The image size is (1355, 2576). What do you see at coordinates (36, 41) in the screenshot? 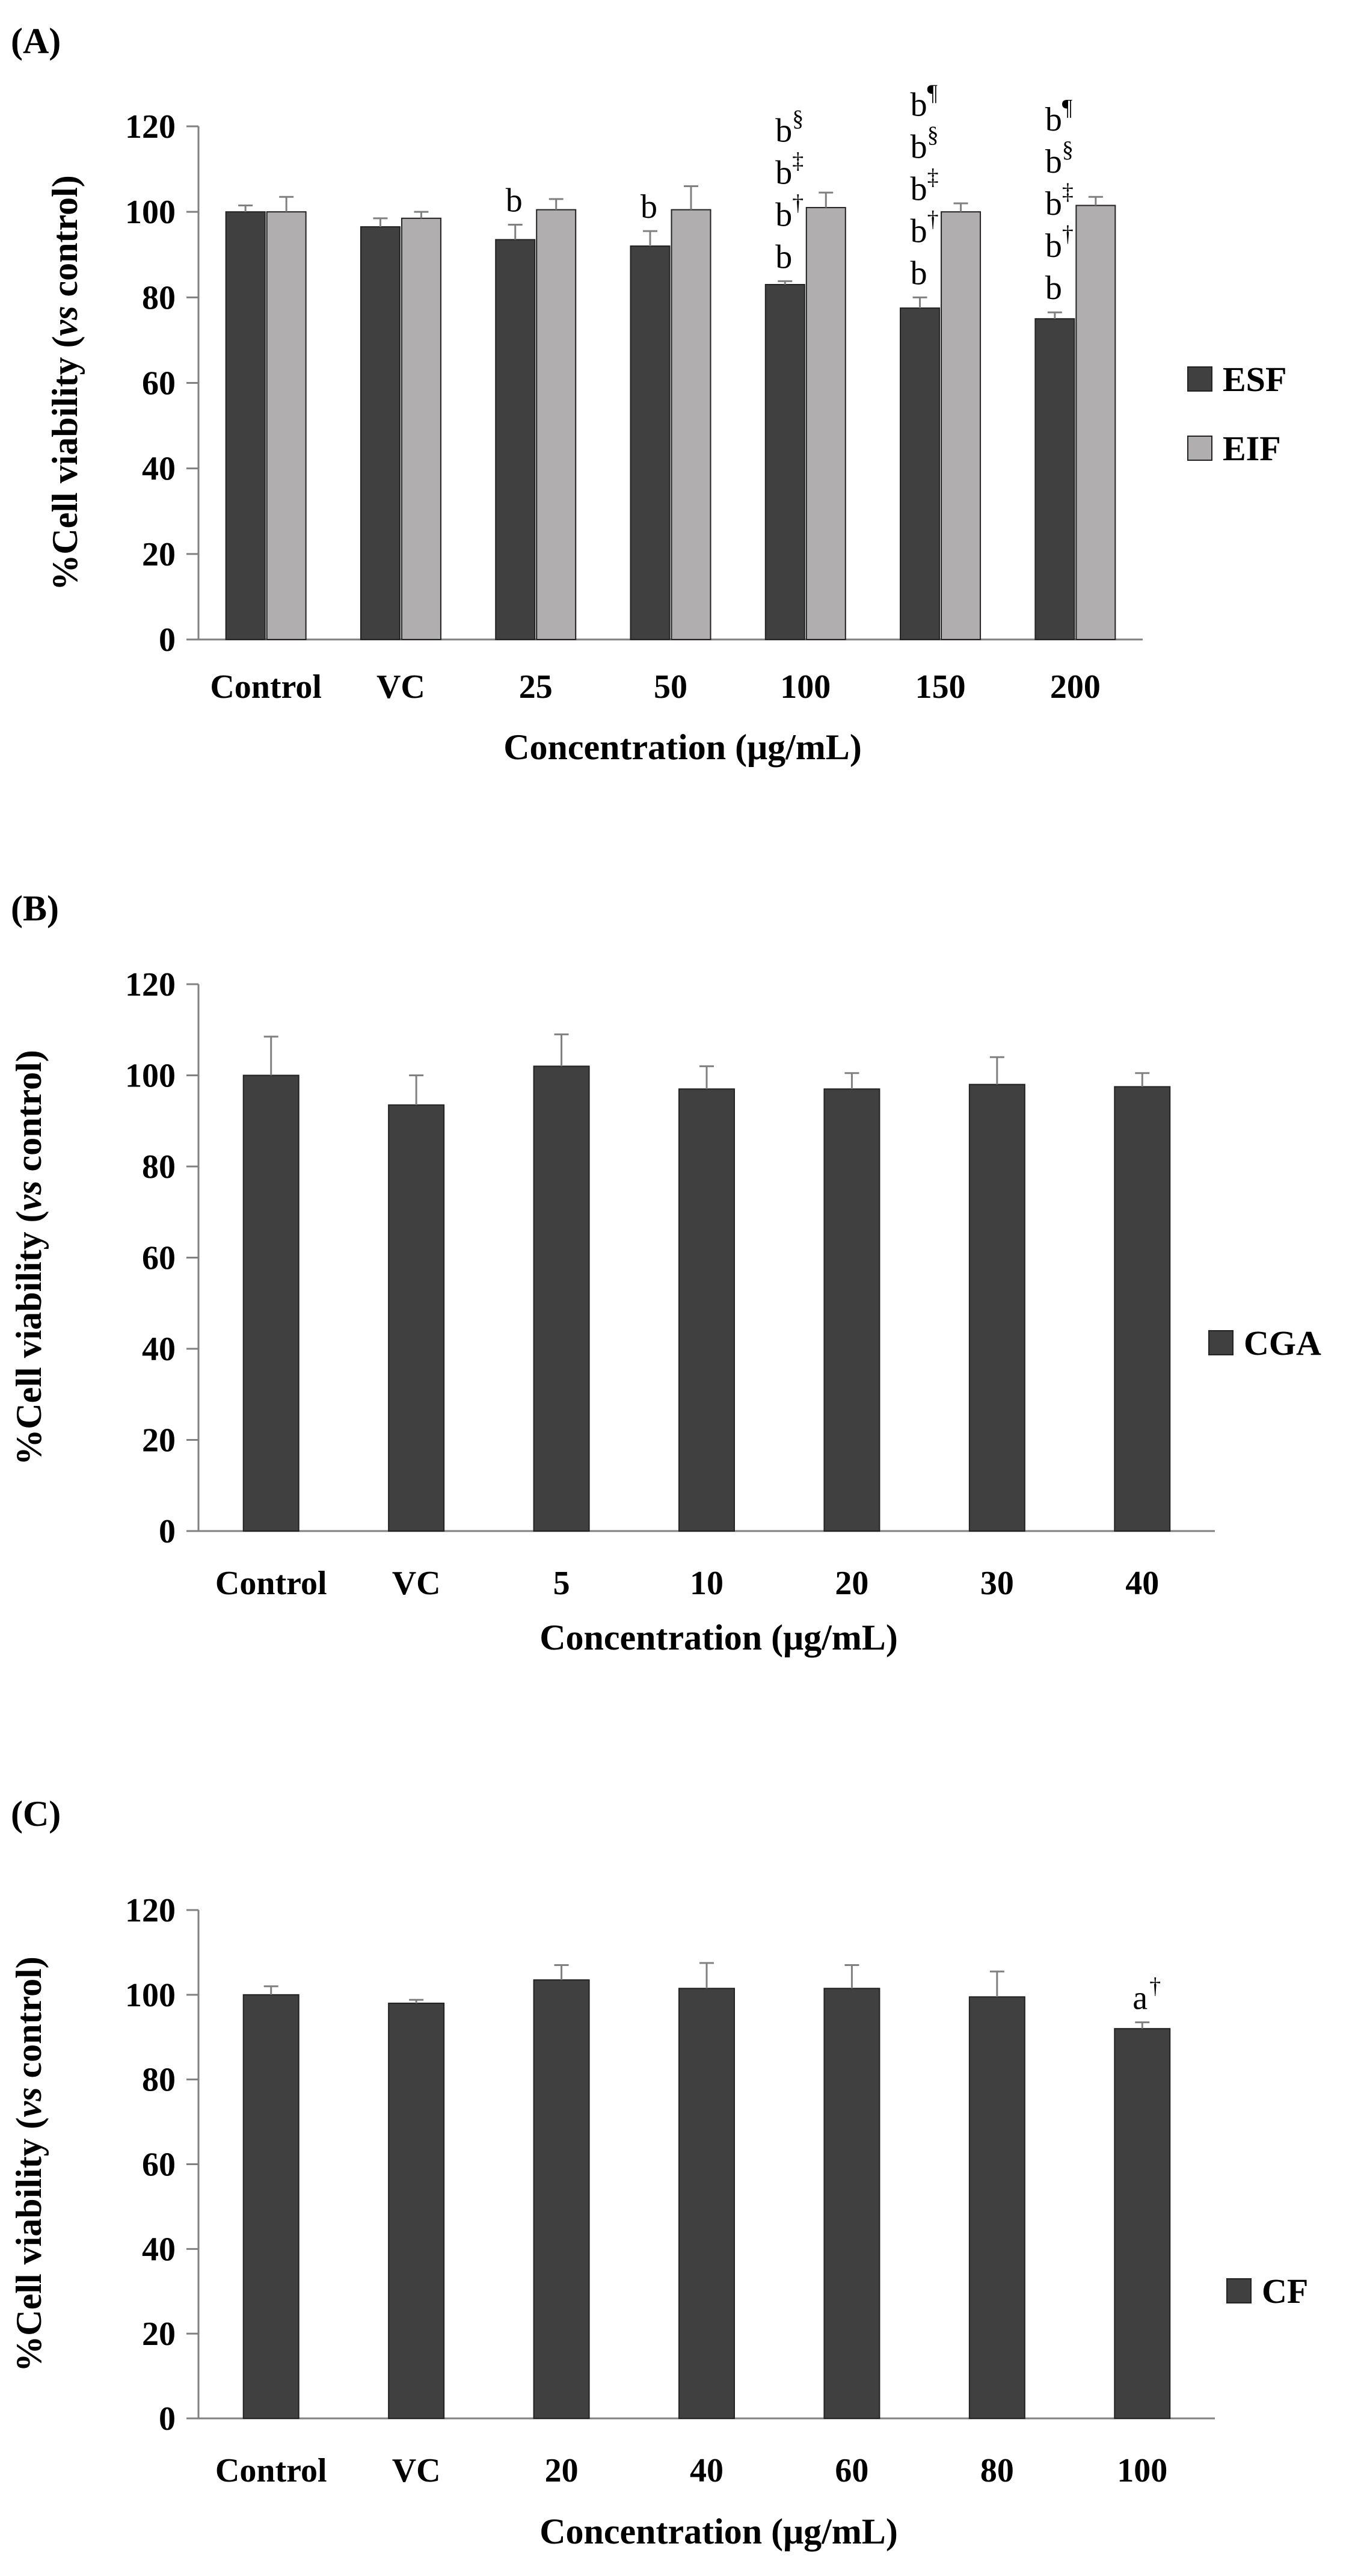
I see `panel-label: (A)` at bounding box center [36, 41].